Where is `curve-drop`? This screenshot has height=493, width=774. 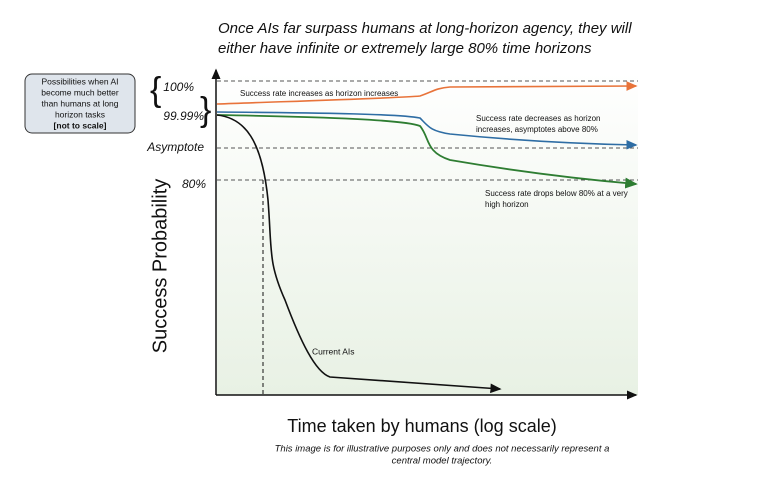 curve-drop is located at coordinates (427, 151).